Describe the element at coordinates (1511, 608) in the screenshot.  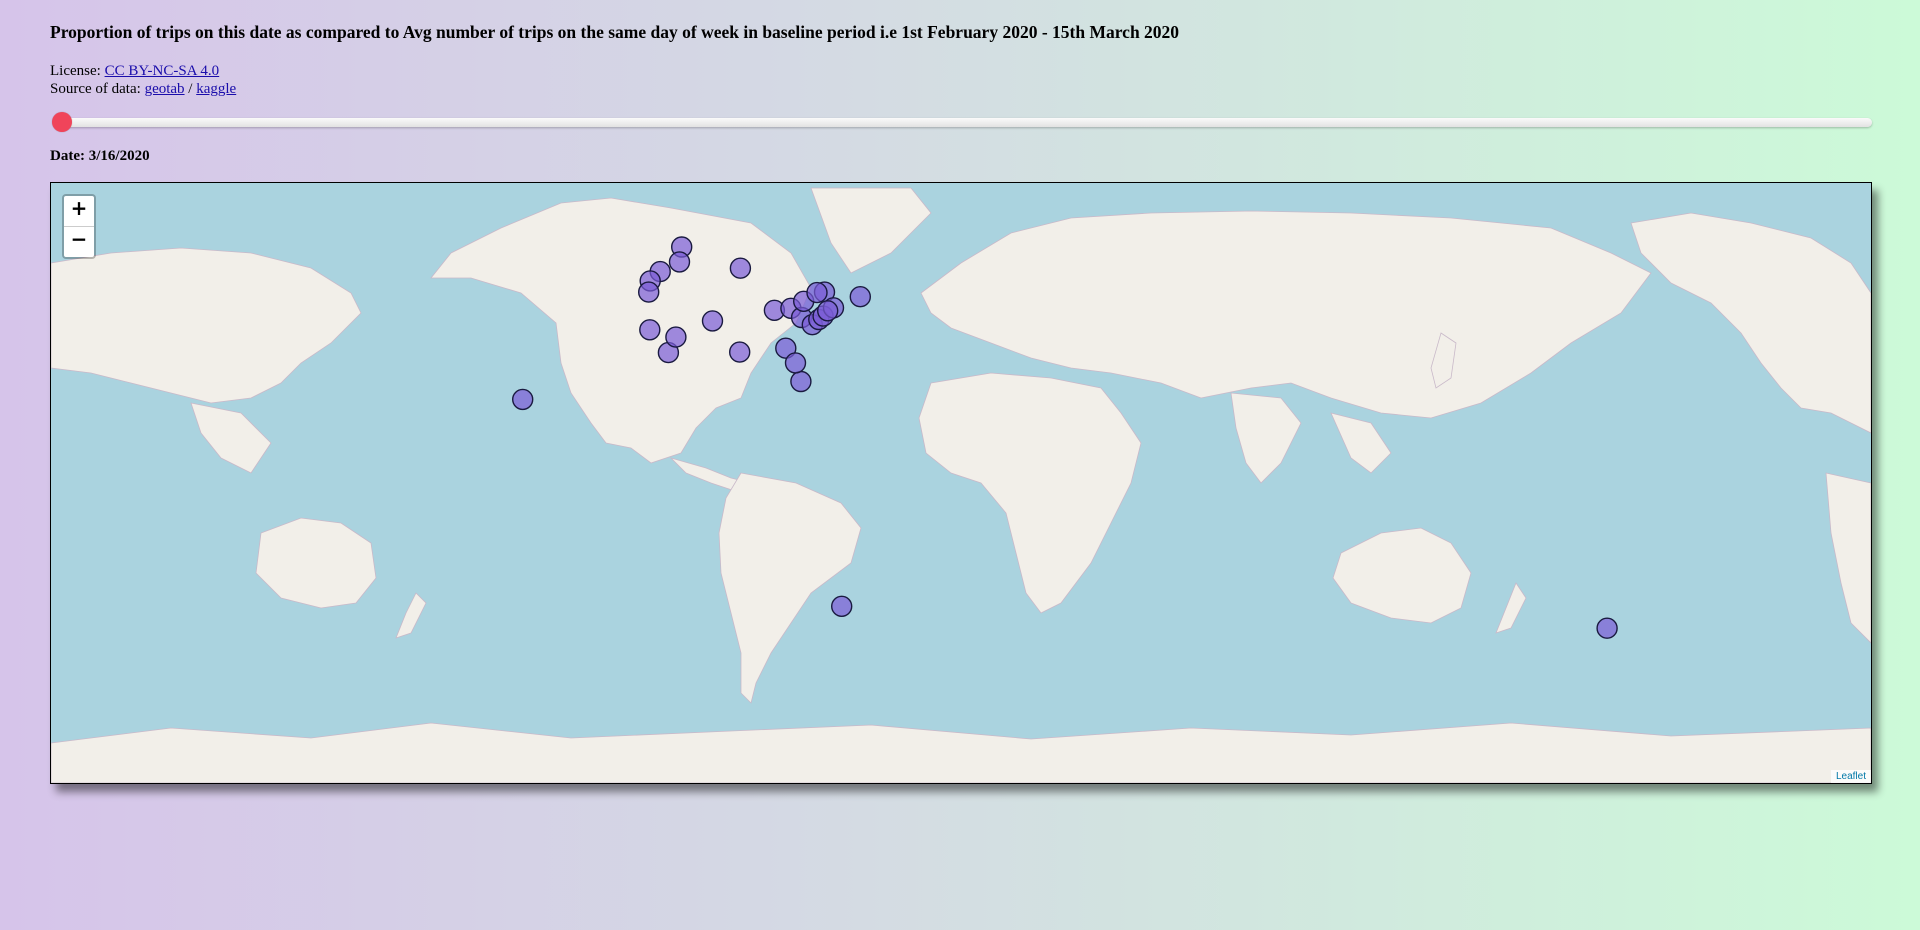
I see `new-zealand` at that location.